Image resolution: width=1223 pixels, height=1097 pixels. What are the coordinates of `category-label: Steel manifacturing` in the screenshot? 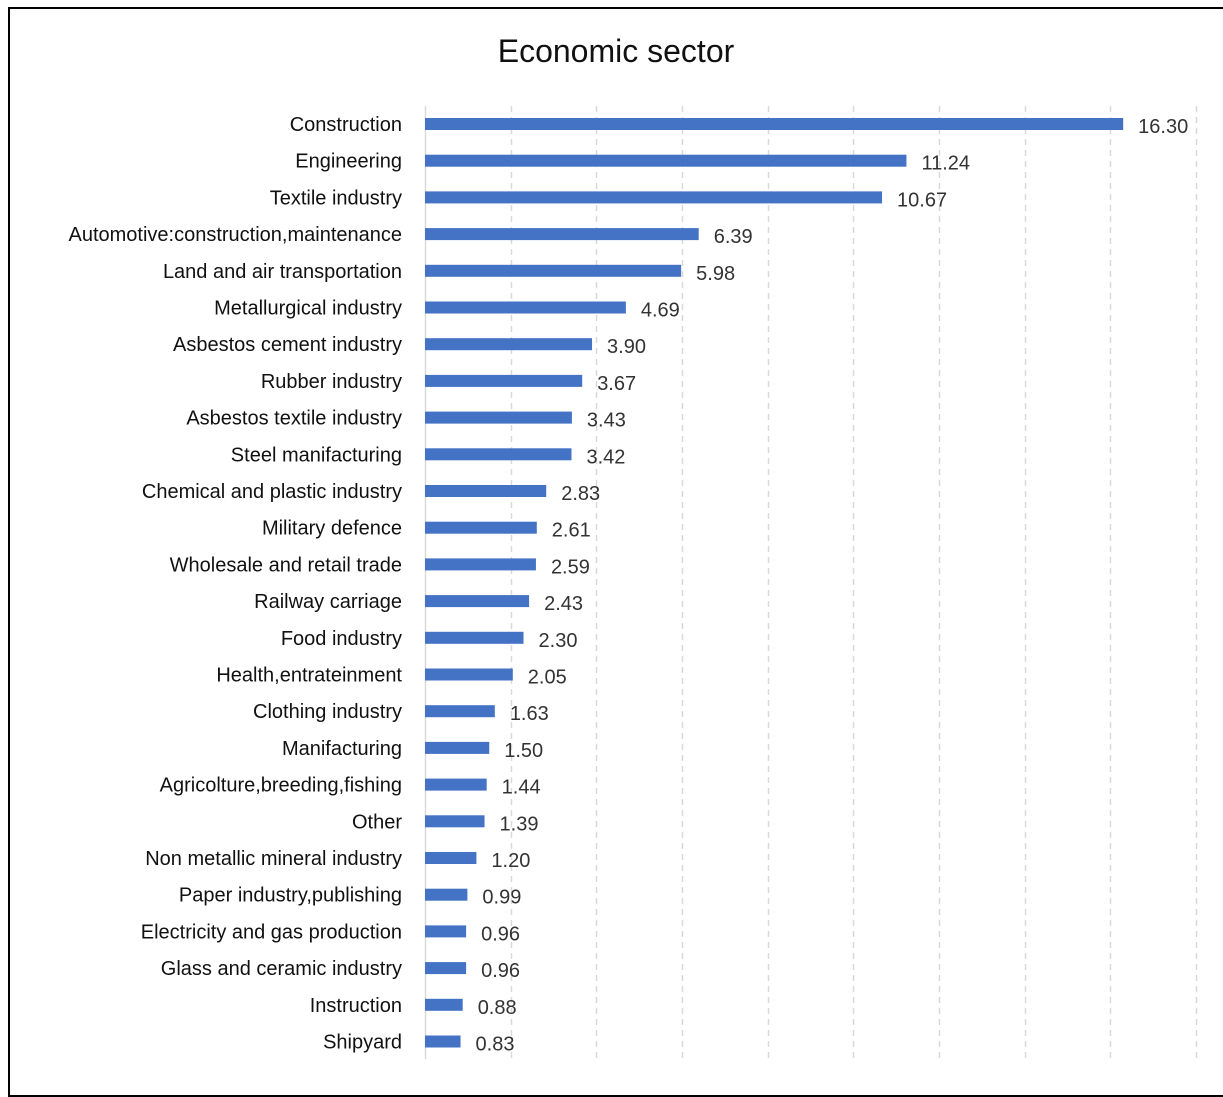 It's located at (316, 455).